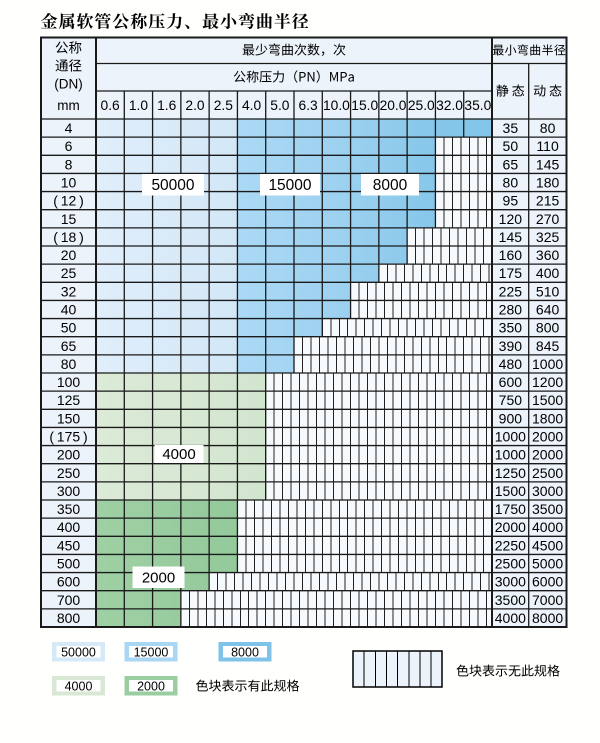 This screenshot has height=743, width=600. Describe the element at coordinates (511, 219) in the screenshot. I see `svg-text: 120` at that location.